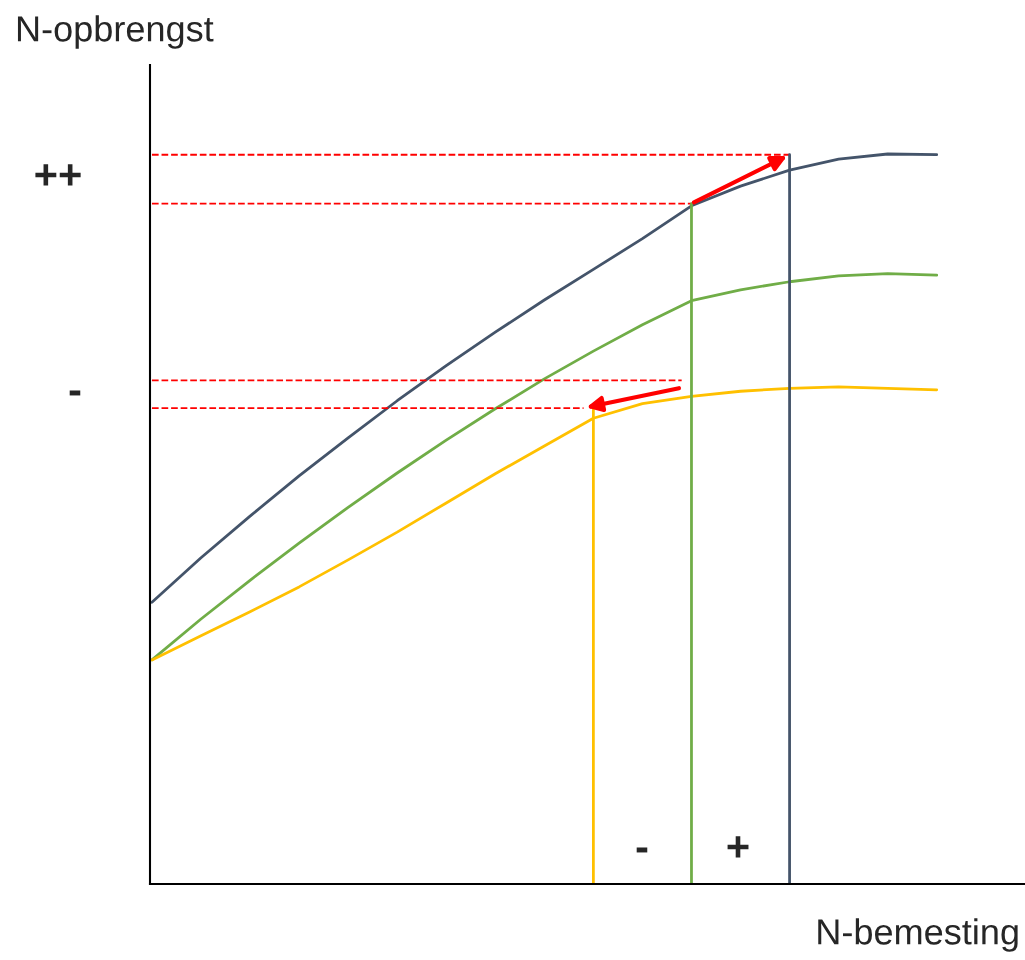  Describe the element at coordinates (738, 847) in the screenshot. I see `annotation: +` at that location.